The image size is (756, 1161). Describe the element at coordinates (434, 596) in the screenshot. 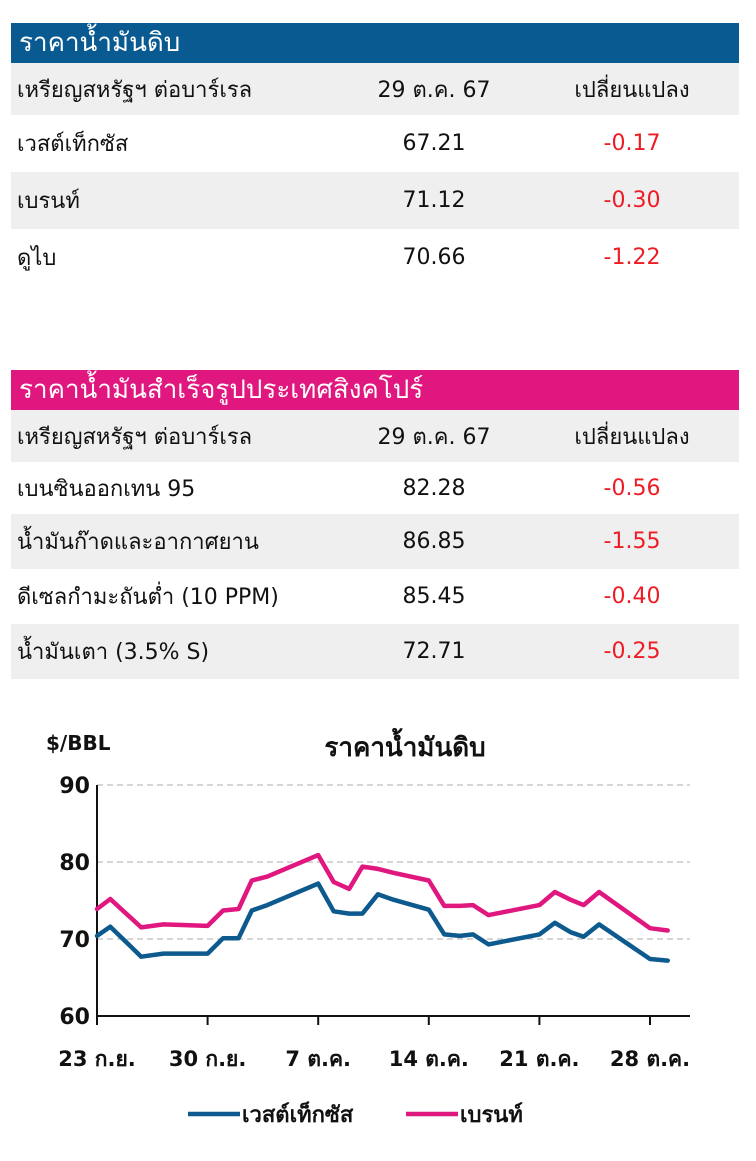

I see `row-price: 85.45` at that location.